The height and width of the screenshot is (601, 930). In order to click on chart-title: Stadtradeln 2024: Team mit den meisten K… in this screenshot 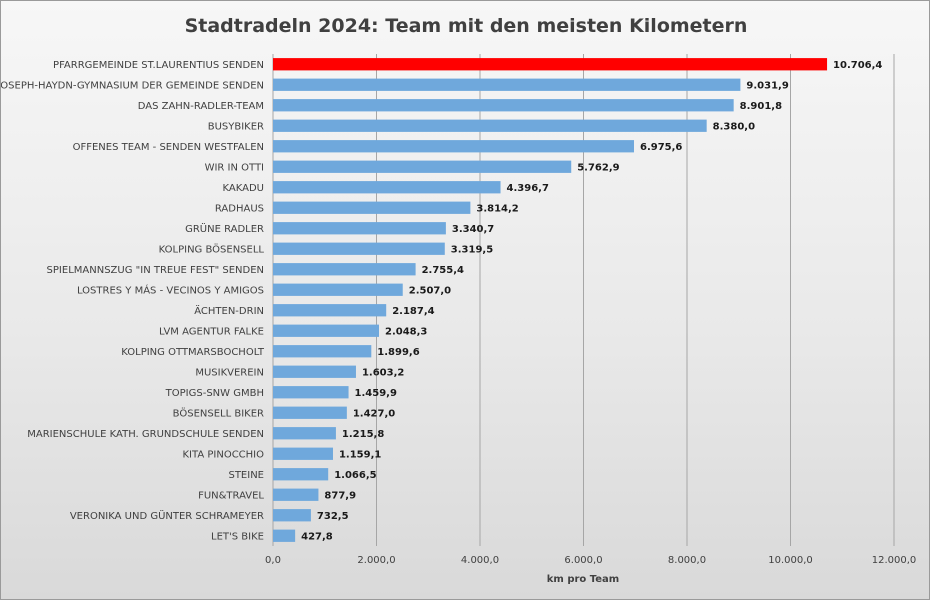, I will do `click(466, 26)`.